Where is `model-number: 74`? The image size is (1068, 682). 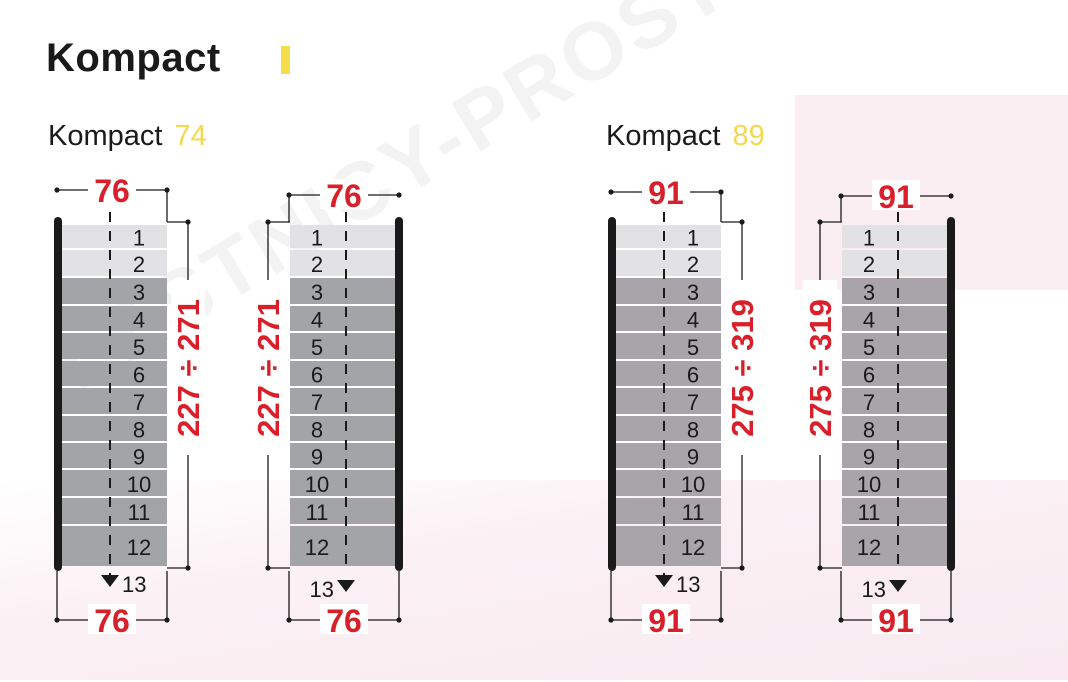 model-number: 74 is located at coordinates (190, 136).